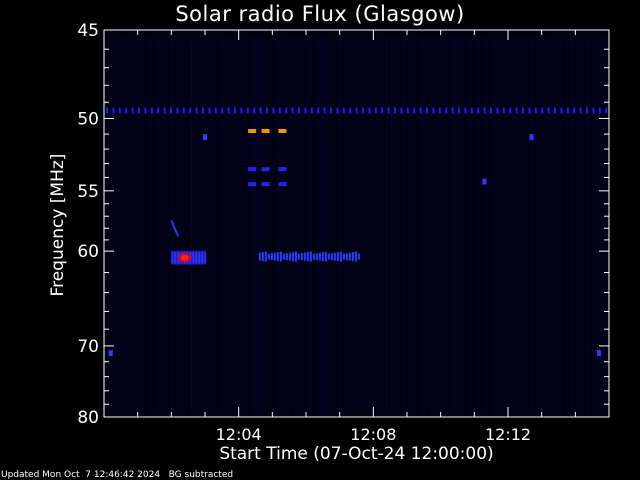  I want to click on chart-title: Solar radio Flux (Glasgow), so click(320, 14).